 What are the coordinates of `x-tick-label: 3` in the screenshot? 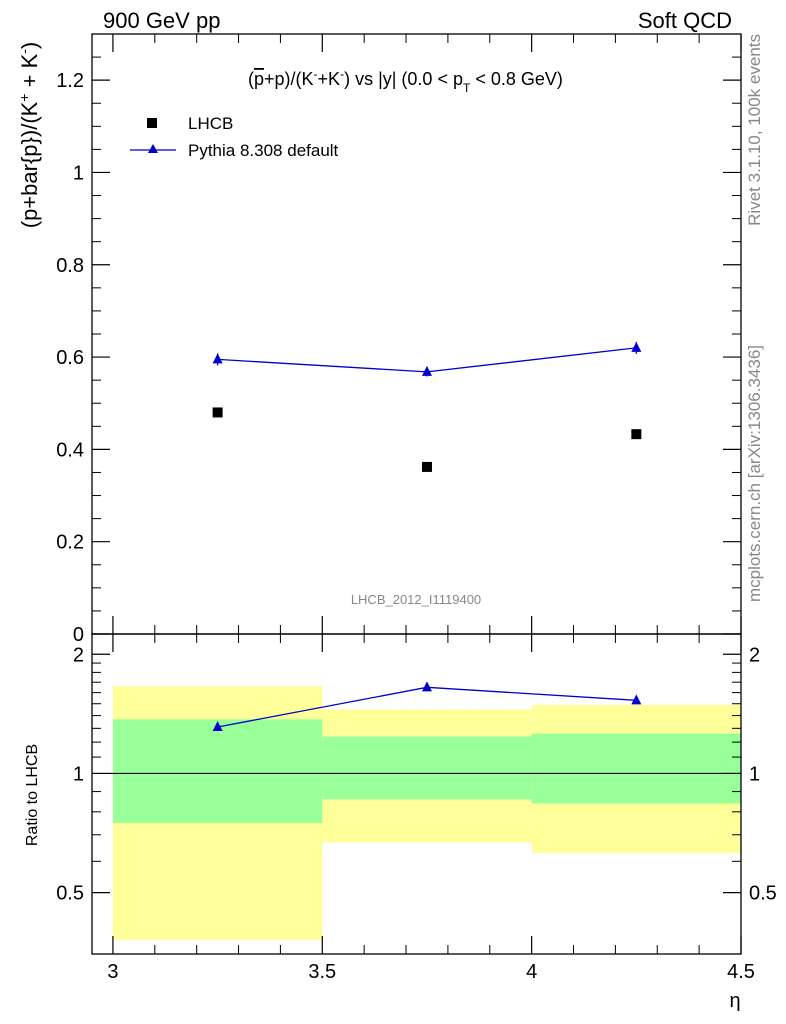 It's located at (112, 972).